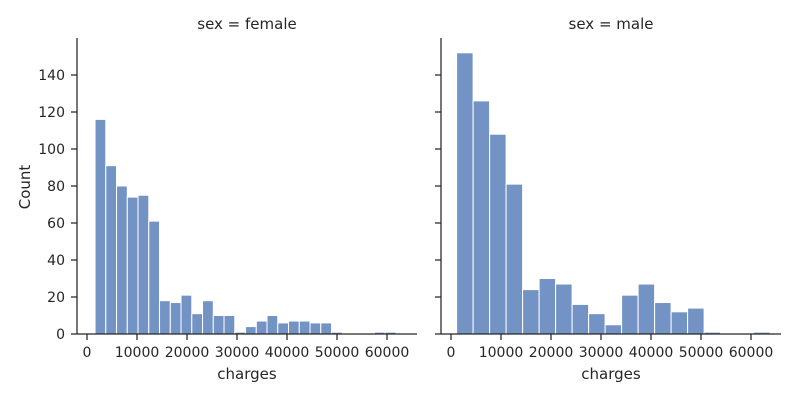 This screenshot has width=800, height=400. I want to click on y-tick-label: 120, so click(51, 113).